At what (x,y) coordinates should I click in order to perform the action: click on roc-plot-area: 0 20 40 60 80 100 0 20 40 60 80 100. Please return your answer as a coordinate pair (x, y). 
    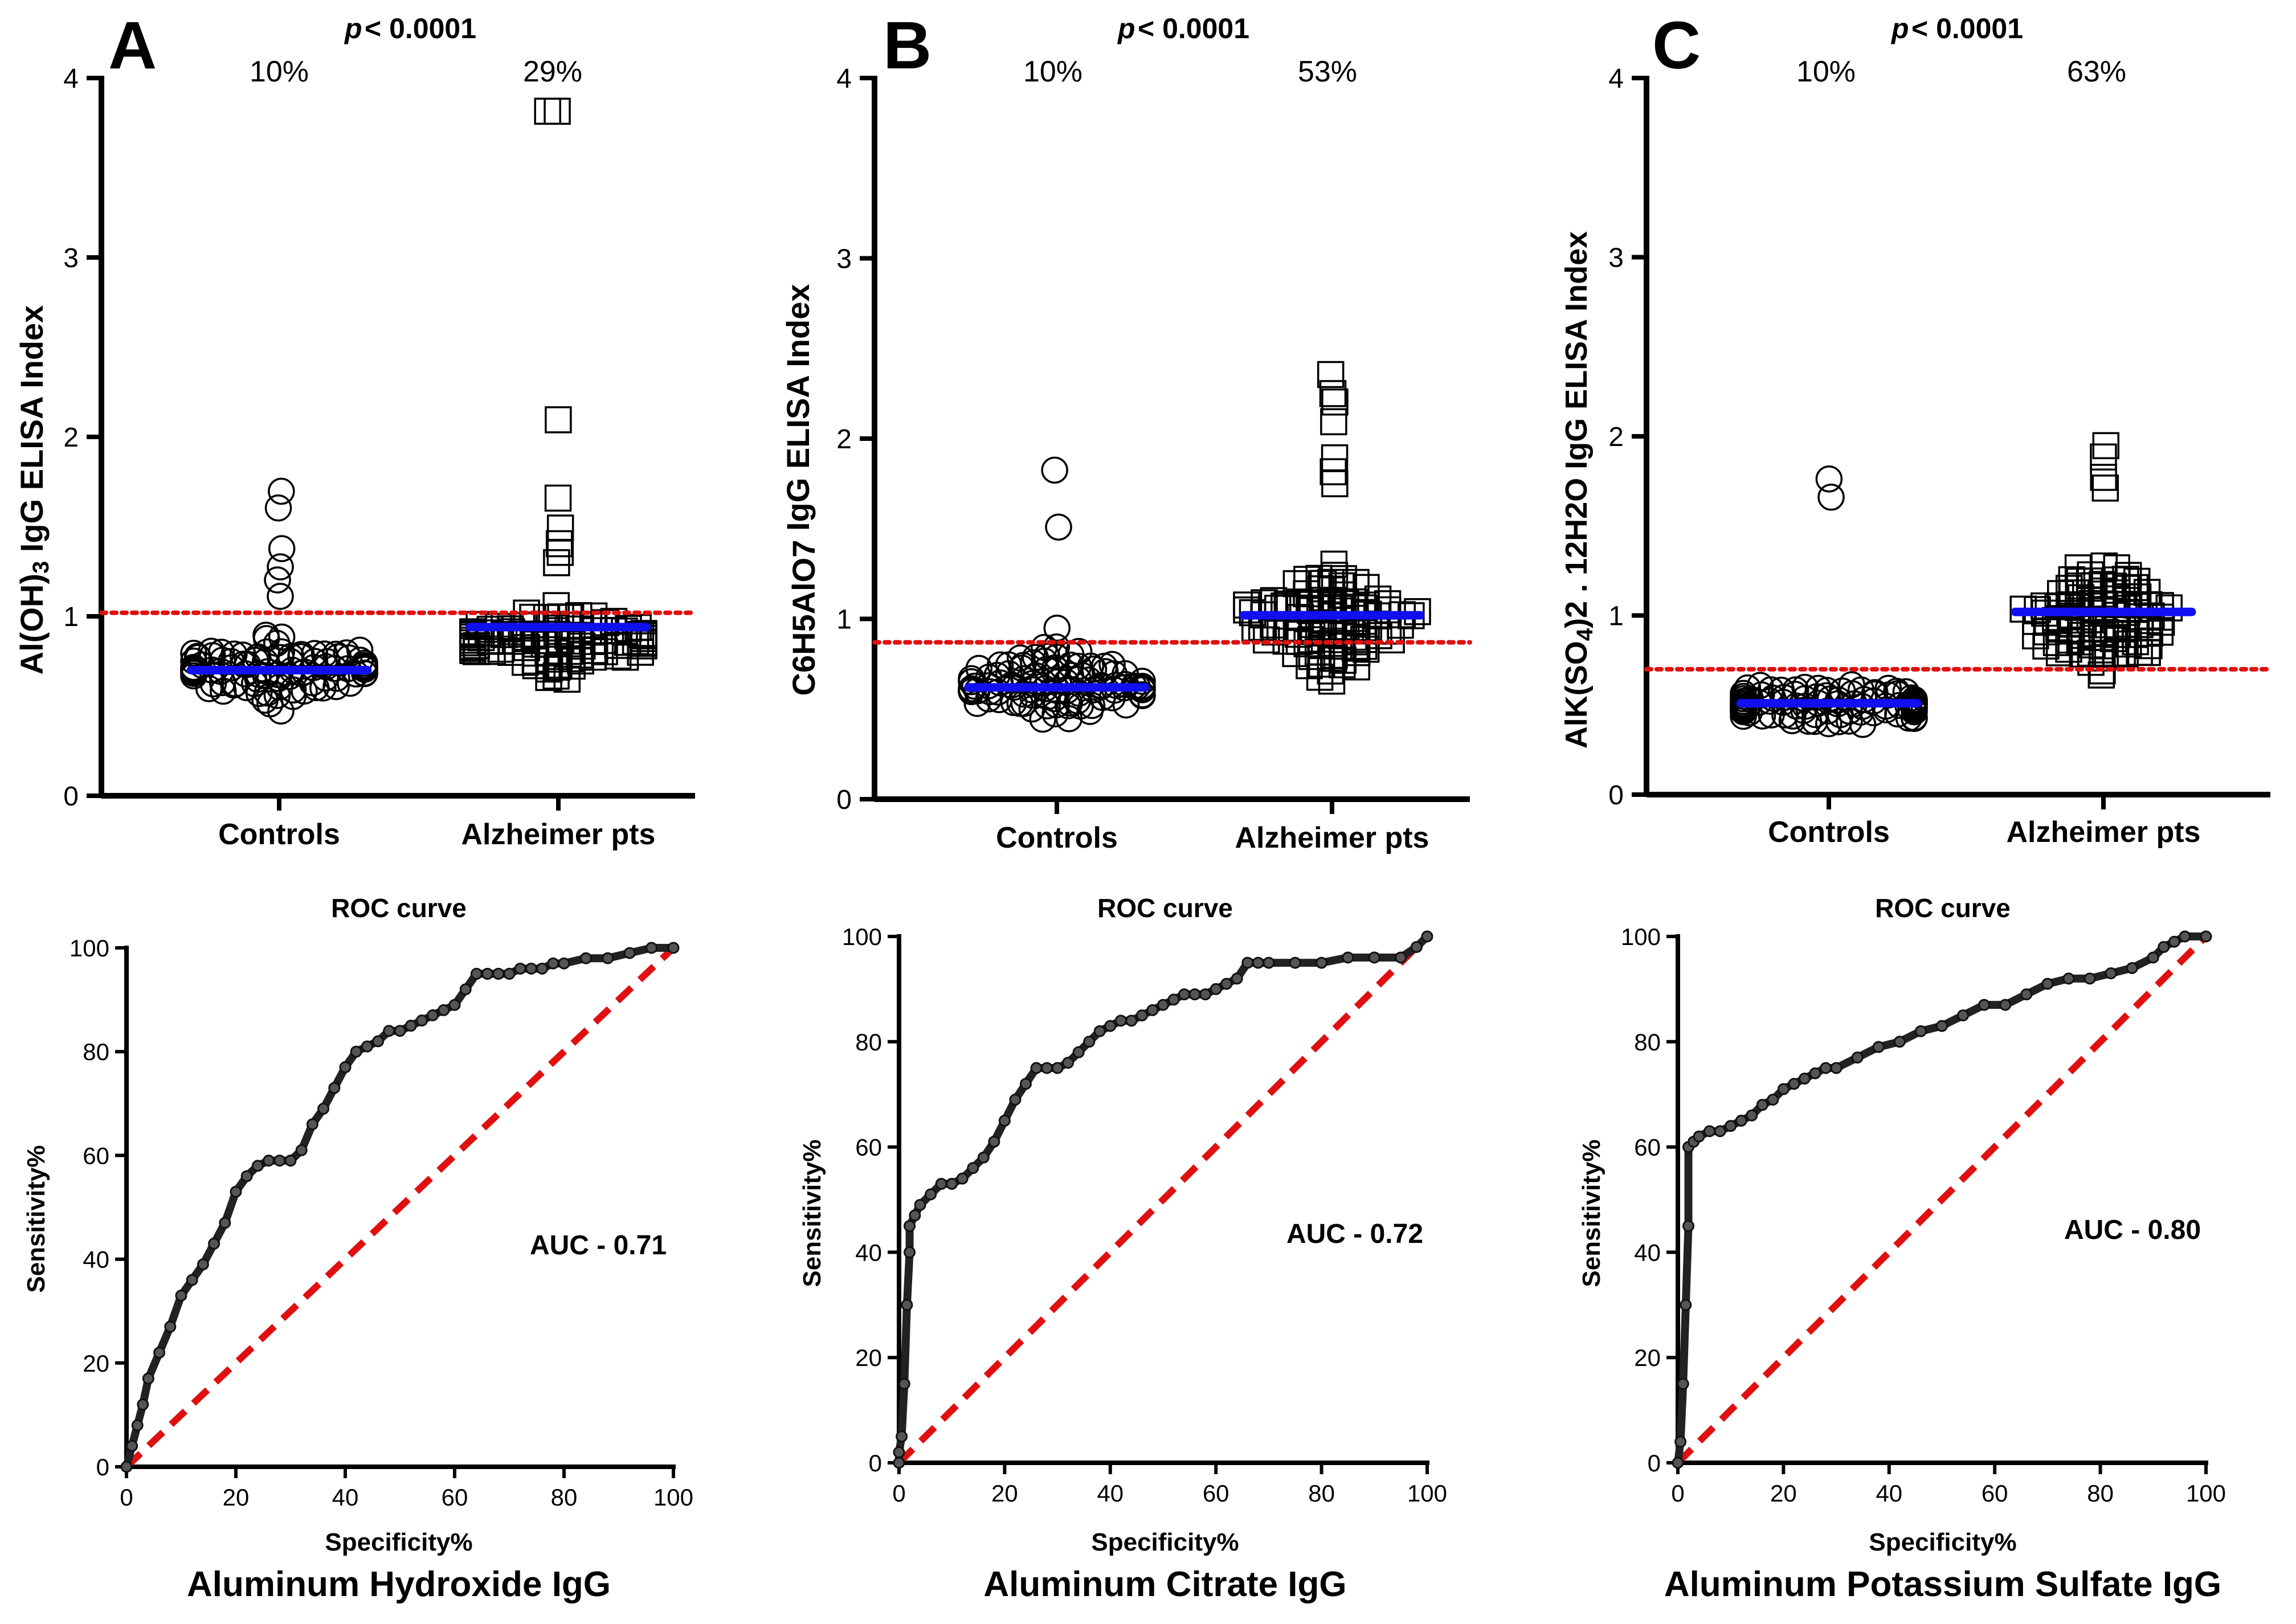
    Looking at the image, I should click on (1923, 1215).